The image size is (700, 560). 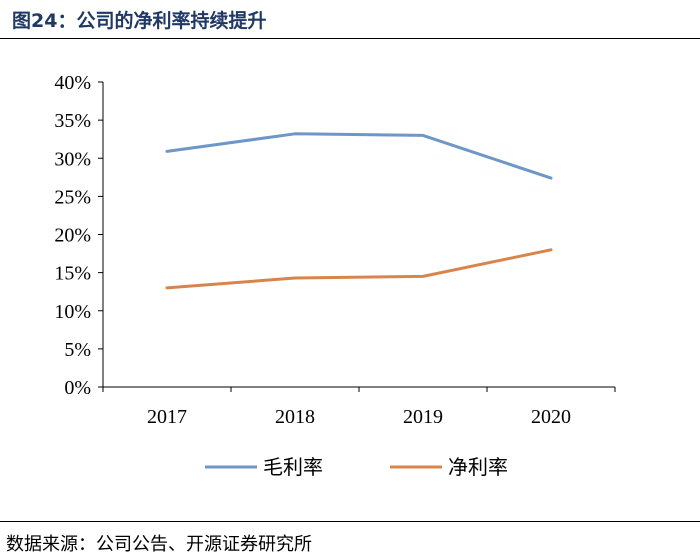 What do you see at coordinates (423, 417) in the screenshot?
I see `x-tick-label: 2019` at bounding box center [423, 417].